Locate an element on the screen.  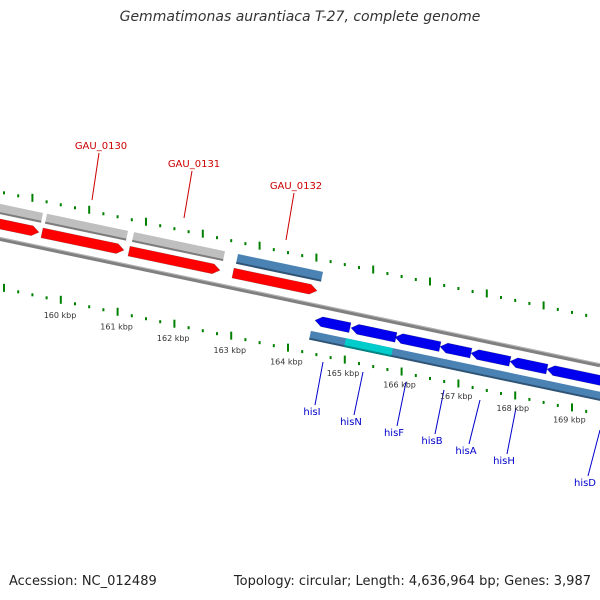
lower-gene-label: hisA is located at coordinates (465, 451).